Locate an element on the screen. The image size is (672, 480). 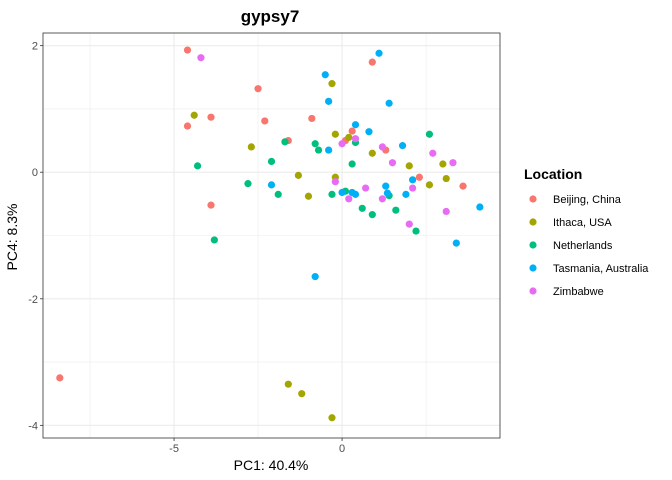
x-axis-ticks: -5 0 is located at coordinates (257, 446).